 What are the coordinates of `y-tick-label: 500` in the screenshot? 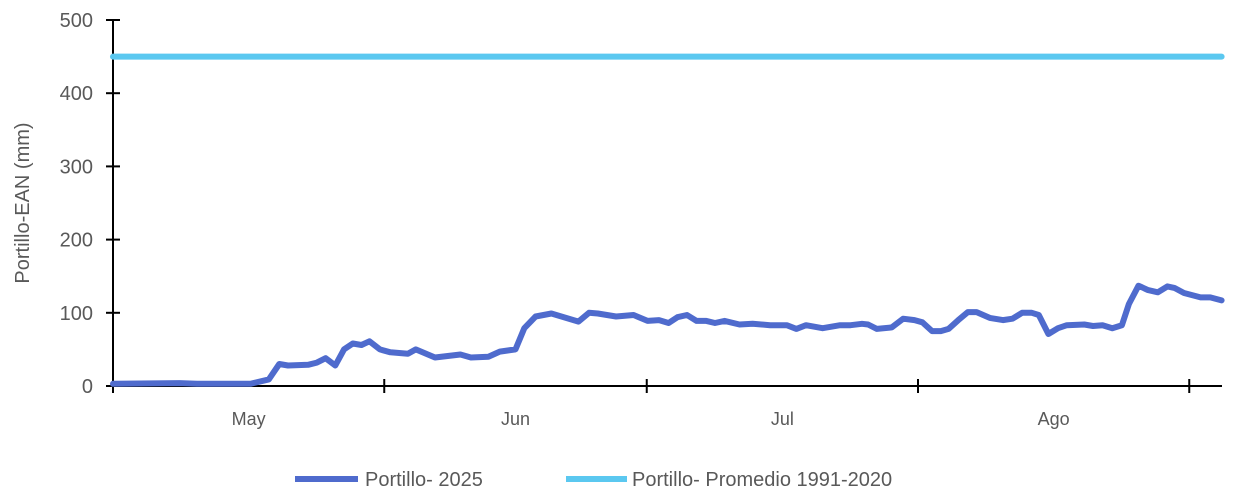 It's located at (76, 21).